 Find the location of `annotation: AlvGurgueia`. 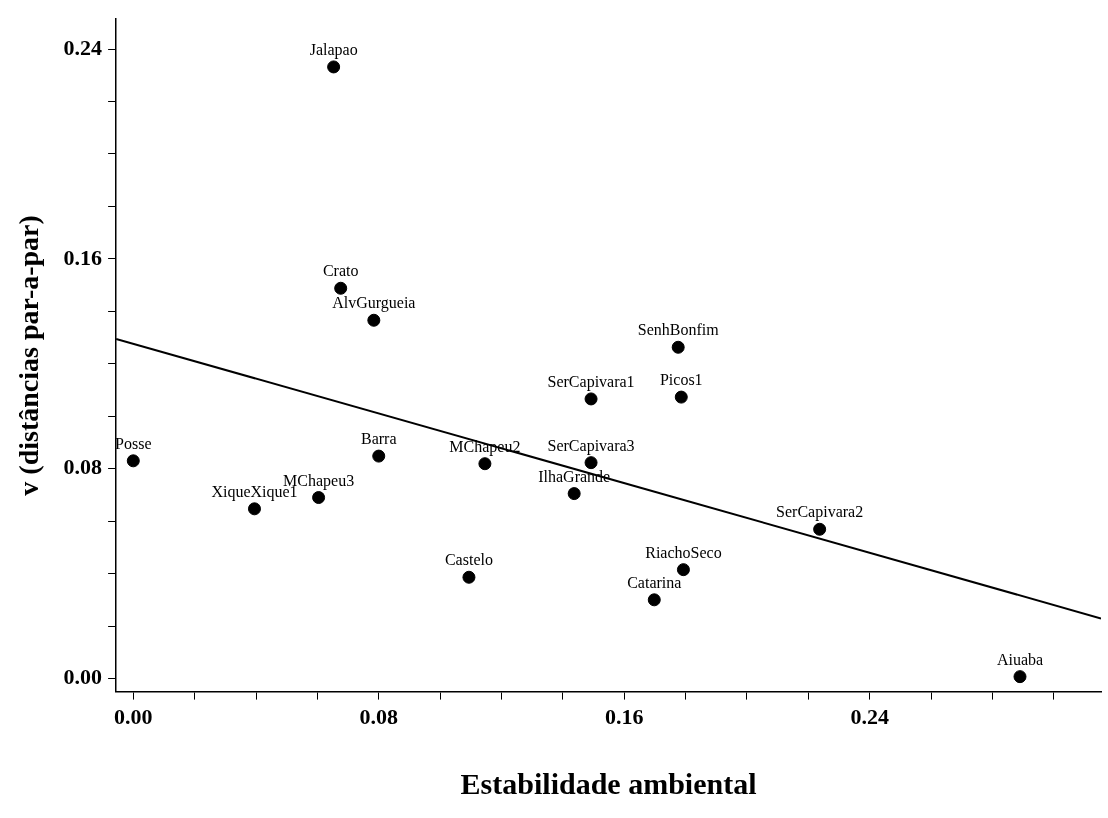

annotation: AlvGurgueia is located at coordinates (374, 303).